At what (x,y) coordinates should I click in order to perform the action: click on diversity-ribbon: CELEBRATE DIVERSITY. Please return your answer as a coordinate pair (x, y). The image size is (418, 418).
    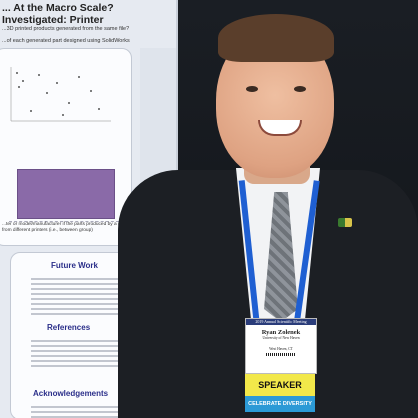
    Looking at the image, I should click on (280, 404).